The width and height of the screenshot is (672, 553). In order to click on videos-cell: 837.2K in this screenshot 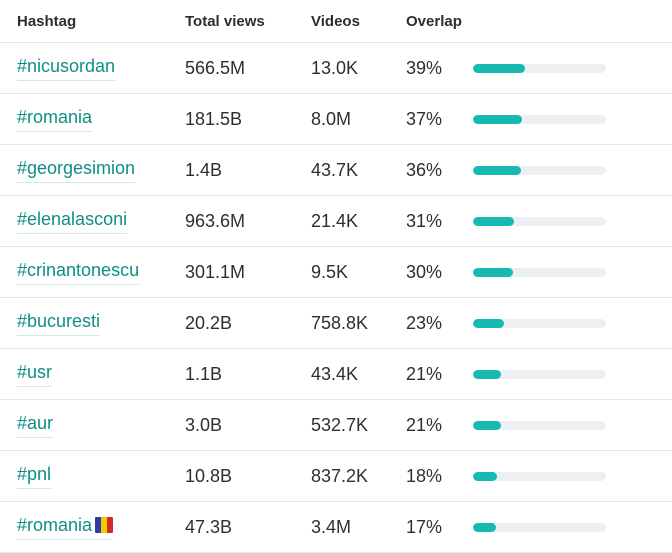, I will do `click(340, 475)`.